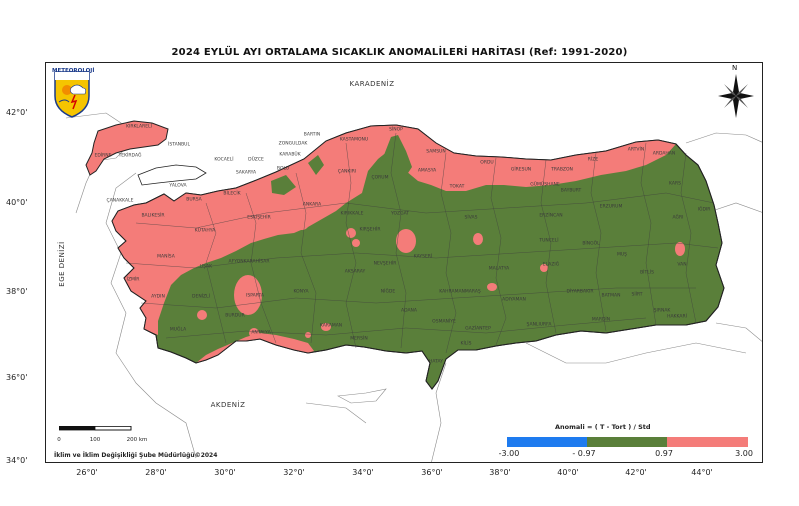  I want to click on province-label: UŞAK, so click(206, 267).